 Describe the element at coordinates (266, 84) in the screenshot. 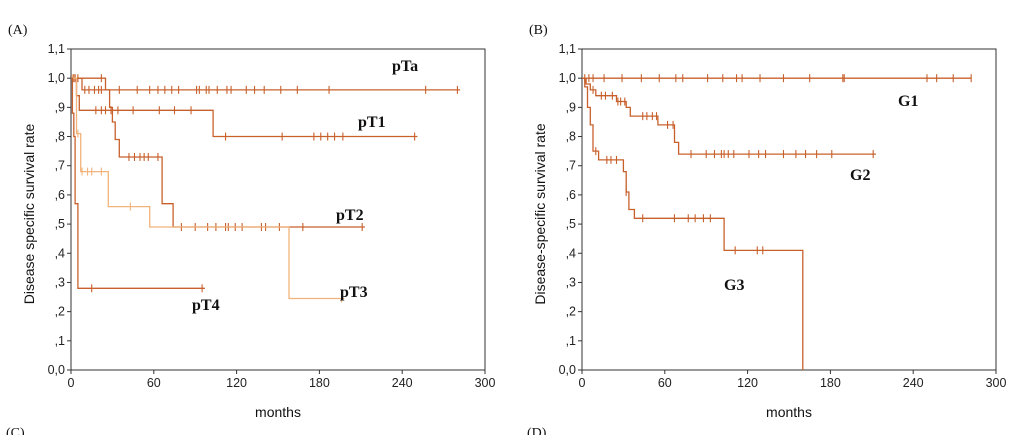

I see `curve-pta` at that location.